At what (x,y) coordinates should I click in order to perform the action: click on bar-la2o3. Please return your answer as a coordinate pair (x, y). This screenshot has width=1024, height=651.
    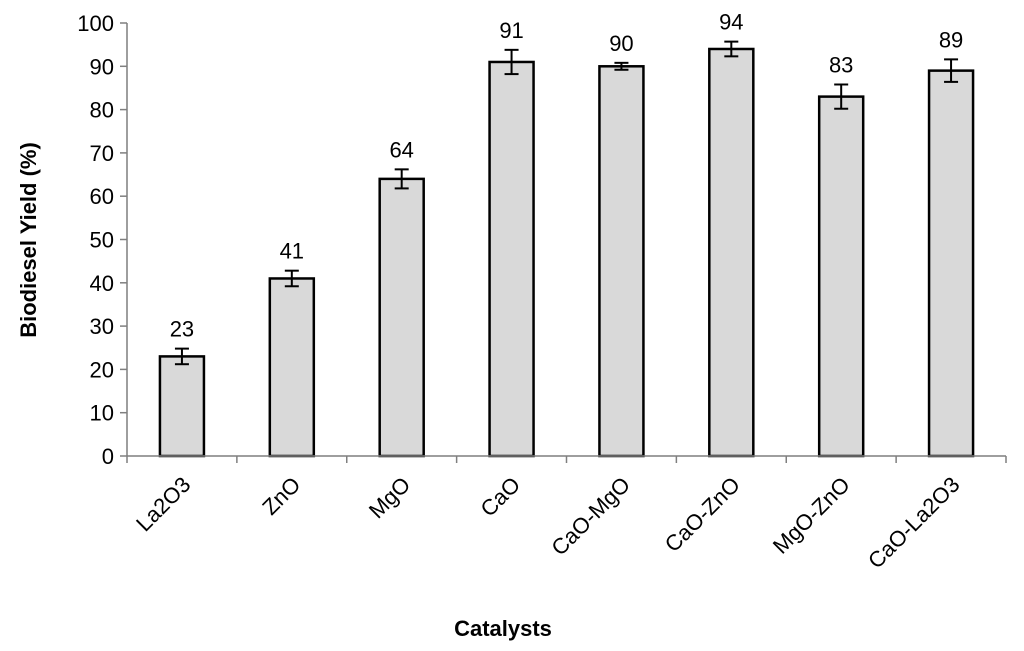
    Looking at the image, I should click on (182, 406).